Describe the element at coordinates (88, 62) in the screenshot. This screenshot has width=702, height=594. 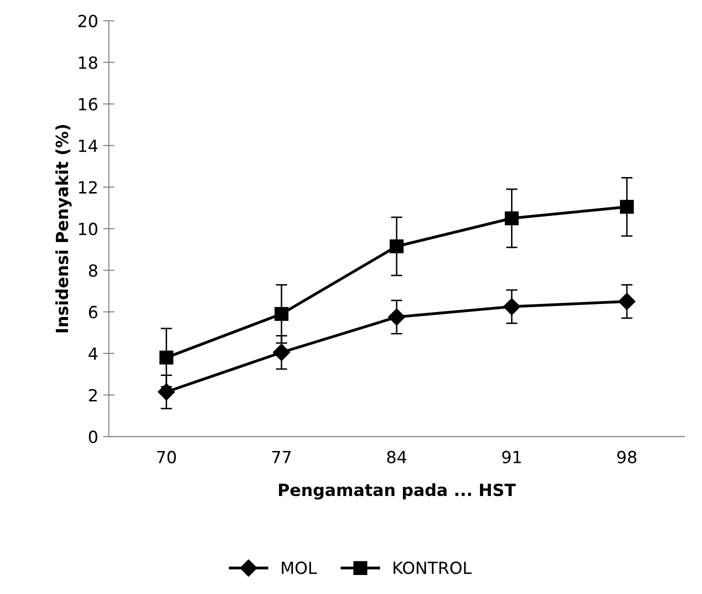
I see `y-tick-label: 18` at that location.